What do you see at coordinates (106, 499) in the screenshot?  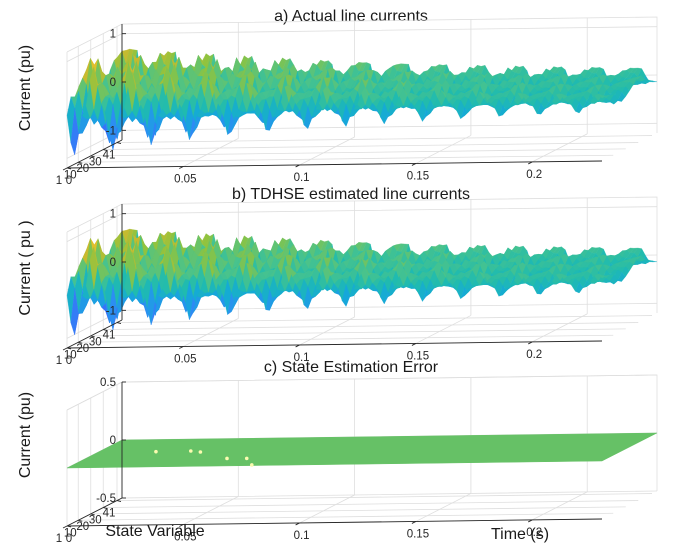 I see `z-tick-label: -0.5` at bounding box center [106, 499].